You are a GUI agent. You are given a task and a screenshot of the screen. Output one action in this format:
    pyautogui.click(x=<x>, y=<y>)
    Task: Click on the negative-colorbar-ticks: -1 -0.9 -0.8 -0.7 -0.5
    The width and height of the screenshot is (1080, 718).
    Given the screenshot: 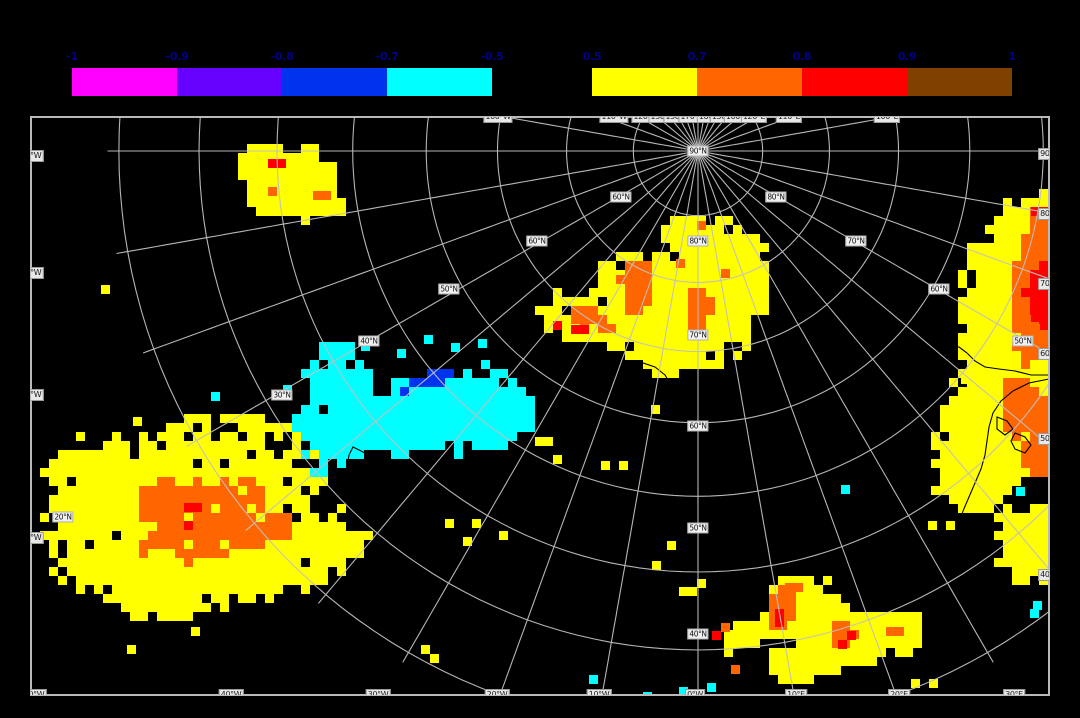 What is the action you would take?
    pyautogui.click(x=285, y=58)
    